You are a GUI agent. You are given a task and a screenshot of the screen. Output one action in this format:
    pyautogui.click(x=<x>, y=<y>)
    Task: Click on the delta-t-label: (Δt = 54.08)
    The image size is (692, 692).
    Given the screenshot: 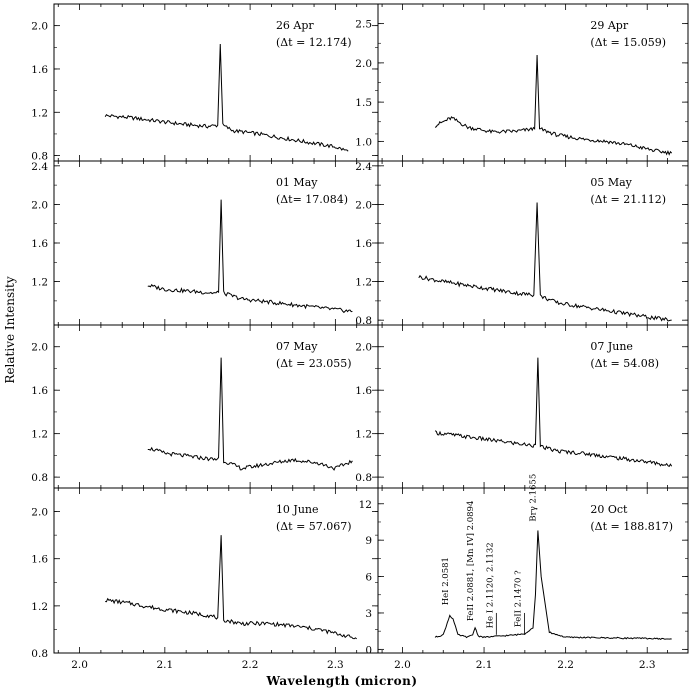 What is the action you would take?
    pyautogui.click(x=624, y=363)
    